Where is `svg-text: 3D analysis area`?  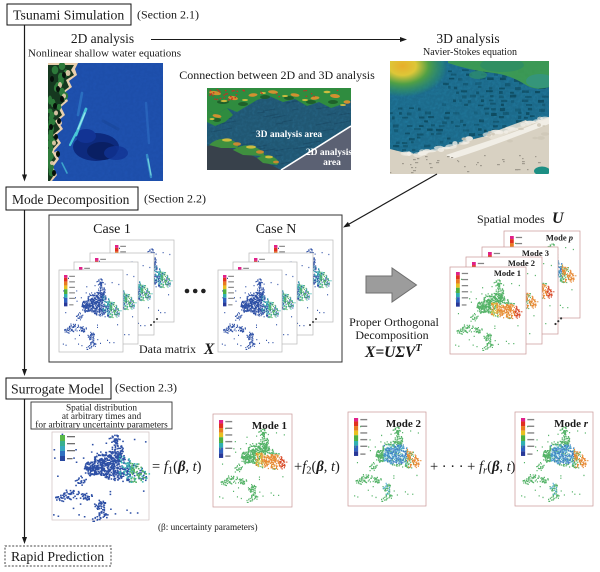
svg-text: 3D analysis area is located at coordinates (289, 135).